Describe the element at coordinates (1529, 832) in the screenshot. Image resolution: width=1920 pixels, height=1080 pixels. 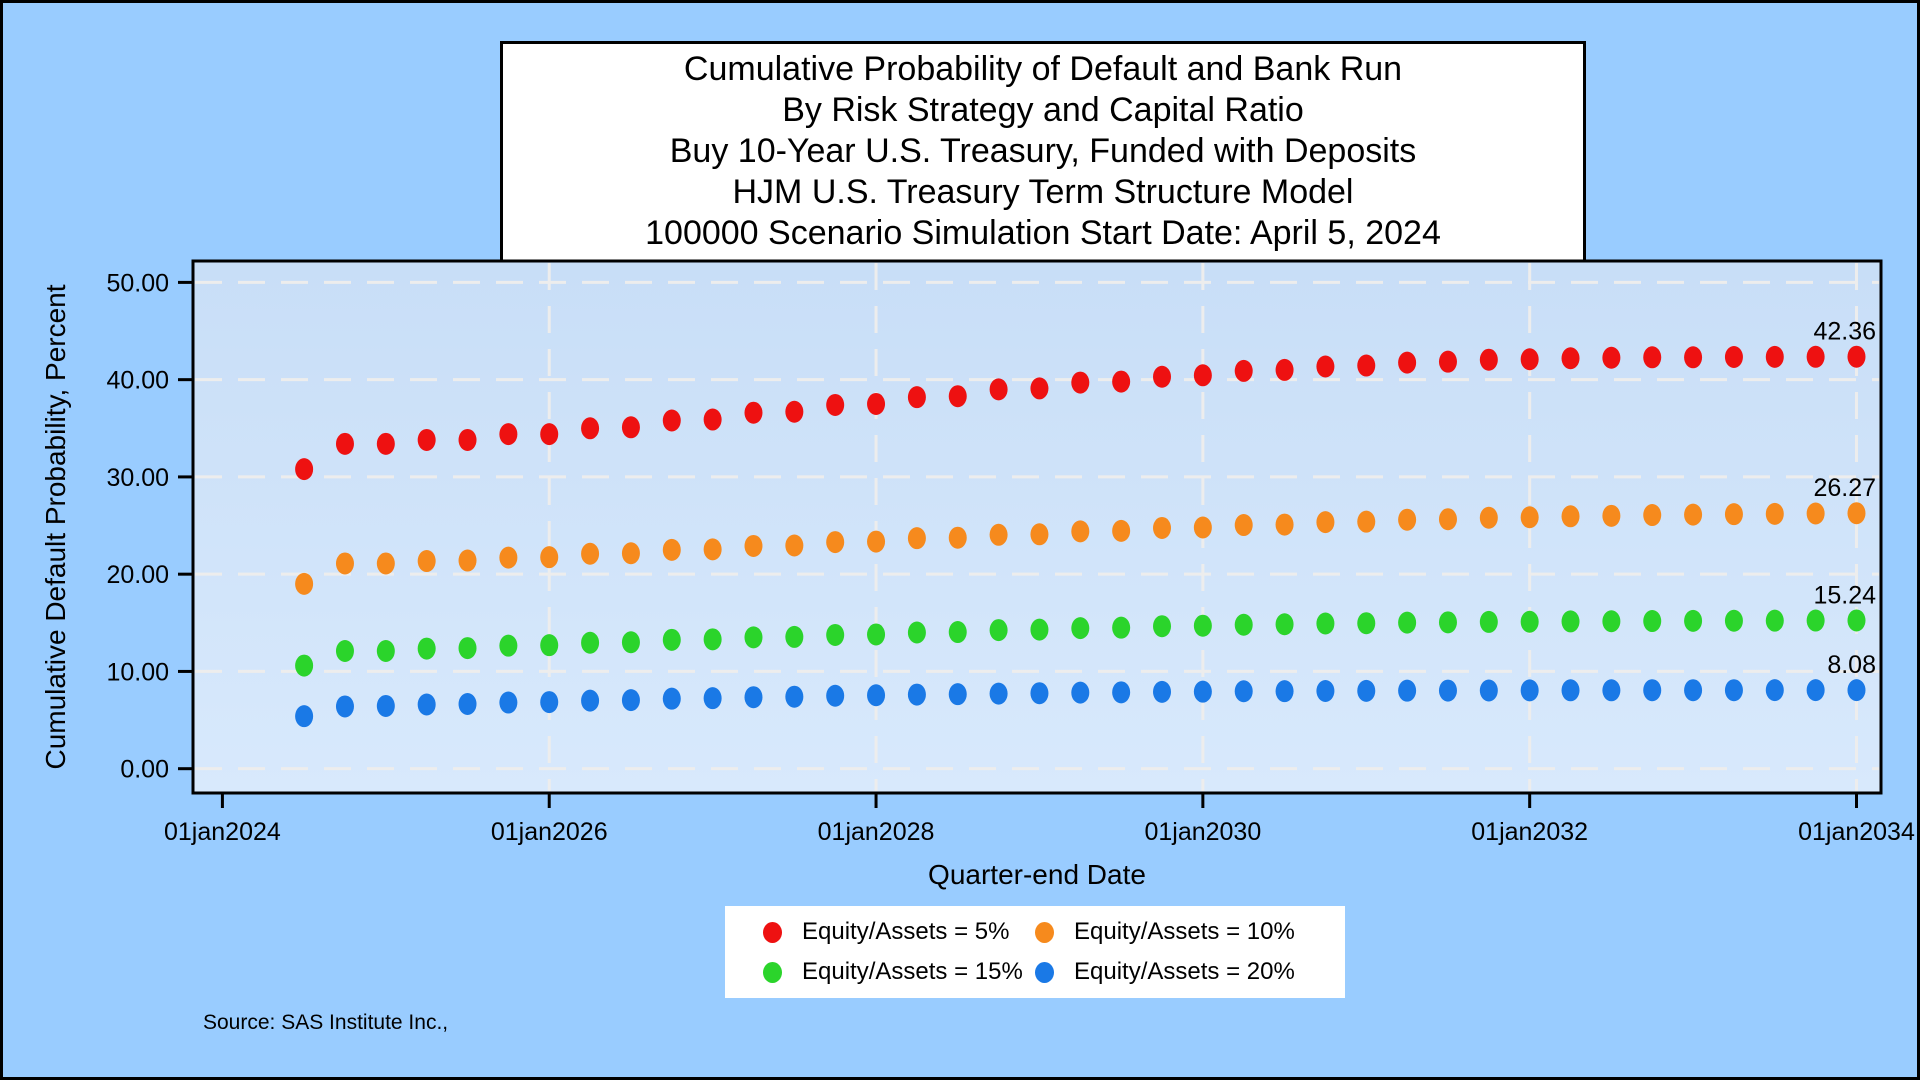
I see `x-tick-label: 01jan2032` at that location.